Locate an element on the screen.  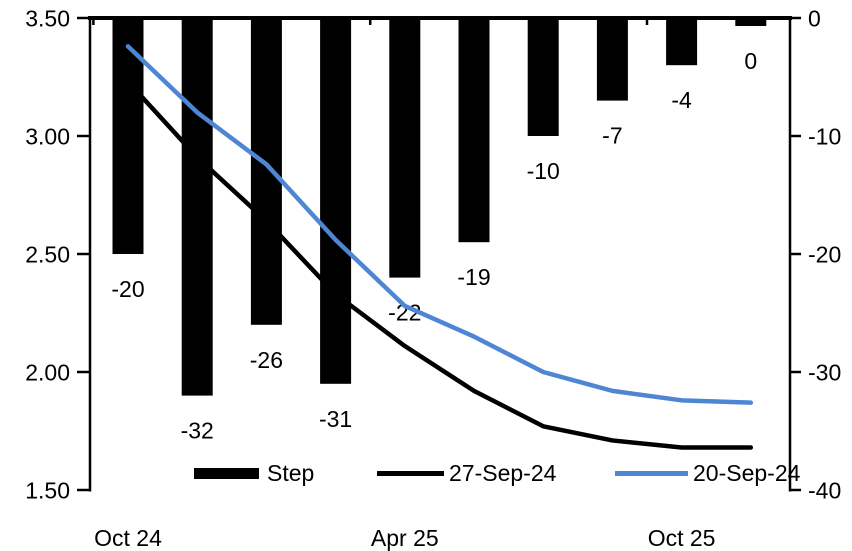
right-axis-tick-label: 0 is located at coordinates (814, 19).